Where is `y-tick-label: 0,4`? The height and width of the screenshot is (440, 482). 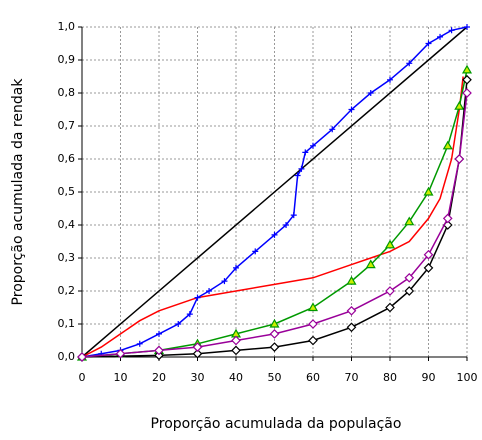
y-tick-label: 0,4 is located at coordinates (67, 224).